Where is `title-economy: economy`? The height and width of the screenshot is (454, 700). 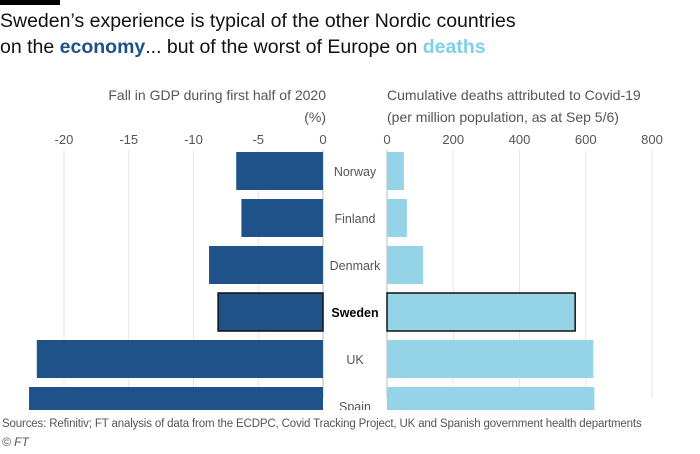 title-economy: economy is located at coordinates (102, 47).